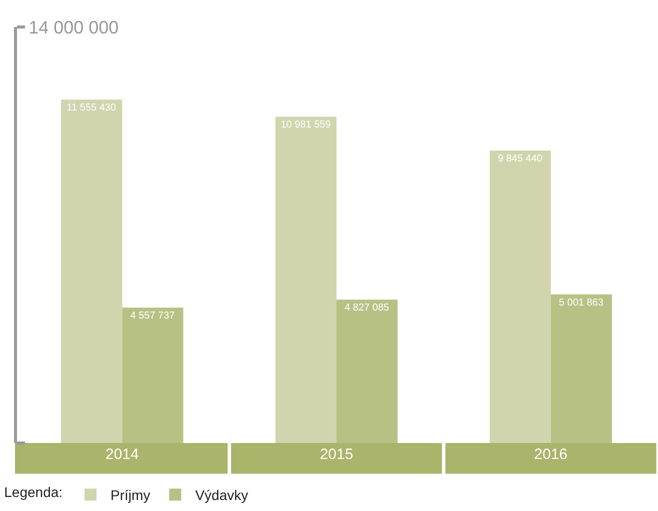  Describe the element at coordinates (337, 454) in the screenshot. I see `x-tick-label: 2015` at that location.